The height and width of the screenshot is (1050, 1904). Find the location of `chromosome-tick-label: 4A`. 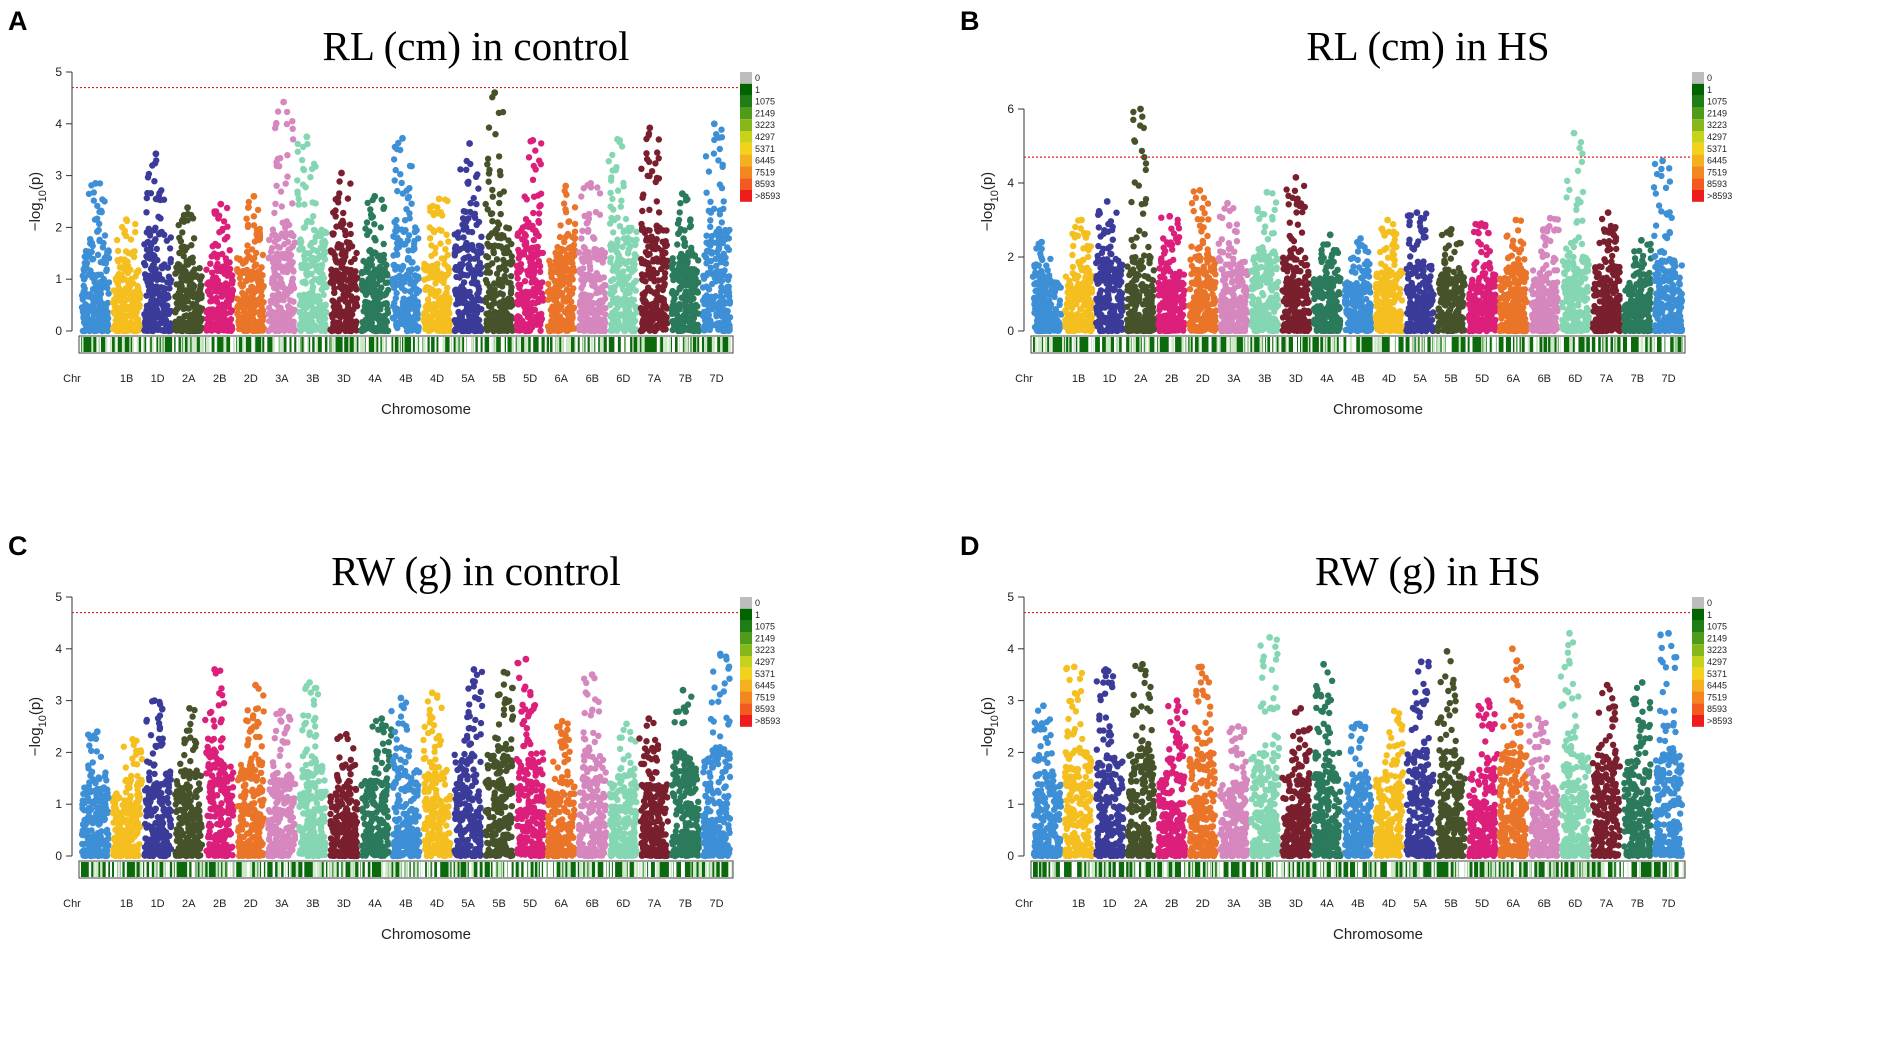

chromosome-tick-label: 4A is located at coordinates (375, 379).